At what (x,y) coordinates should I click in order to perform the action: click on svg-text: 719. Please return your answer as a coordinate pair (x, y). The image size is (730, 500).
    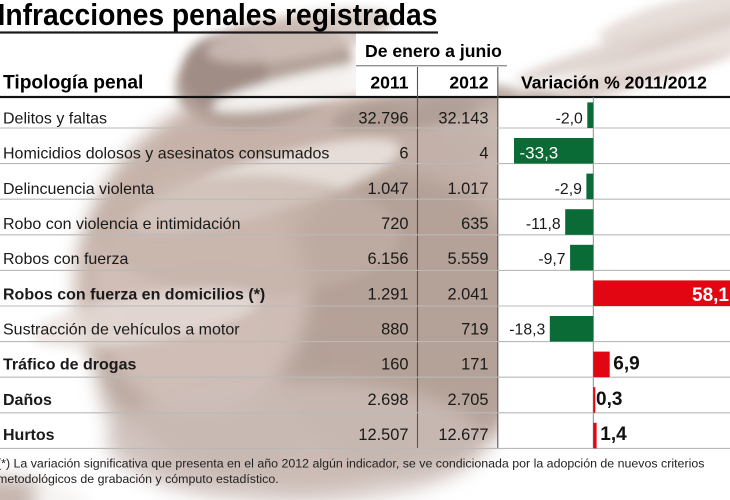
    Looking at the image, I should click on (474, 330).